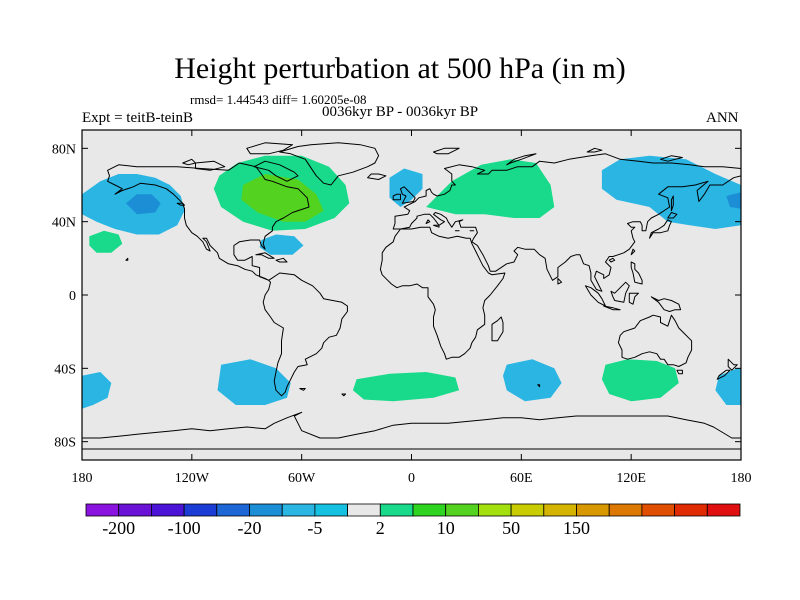 This screenshot has height=600, width=800. I want to click on coastline-cuba, so click(265, 255).